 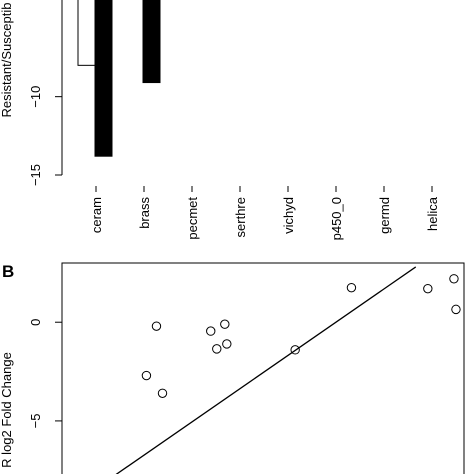 What do you see at coordinates (45, 136) in the screenshot?
I see `panel-a-y-ticks: −15 −10` at bounding box center [45, 136].